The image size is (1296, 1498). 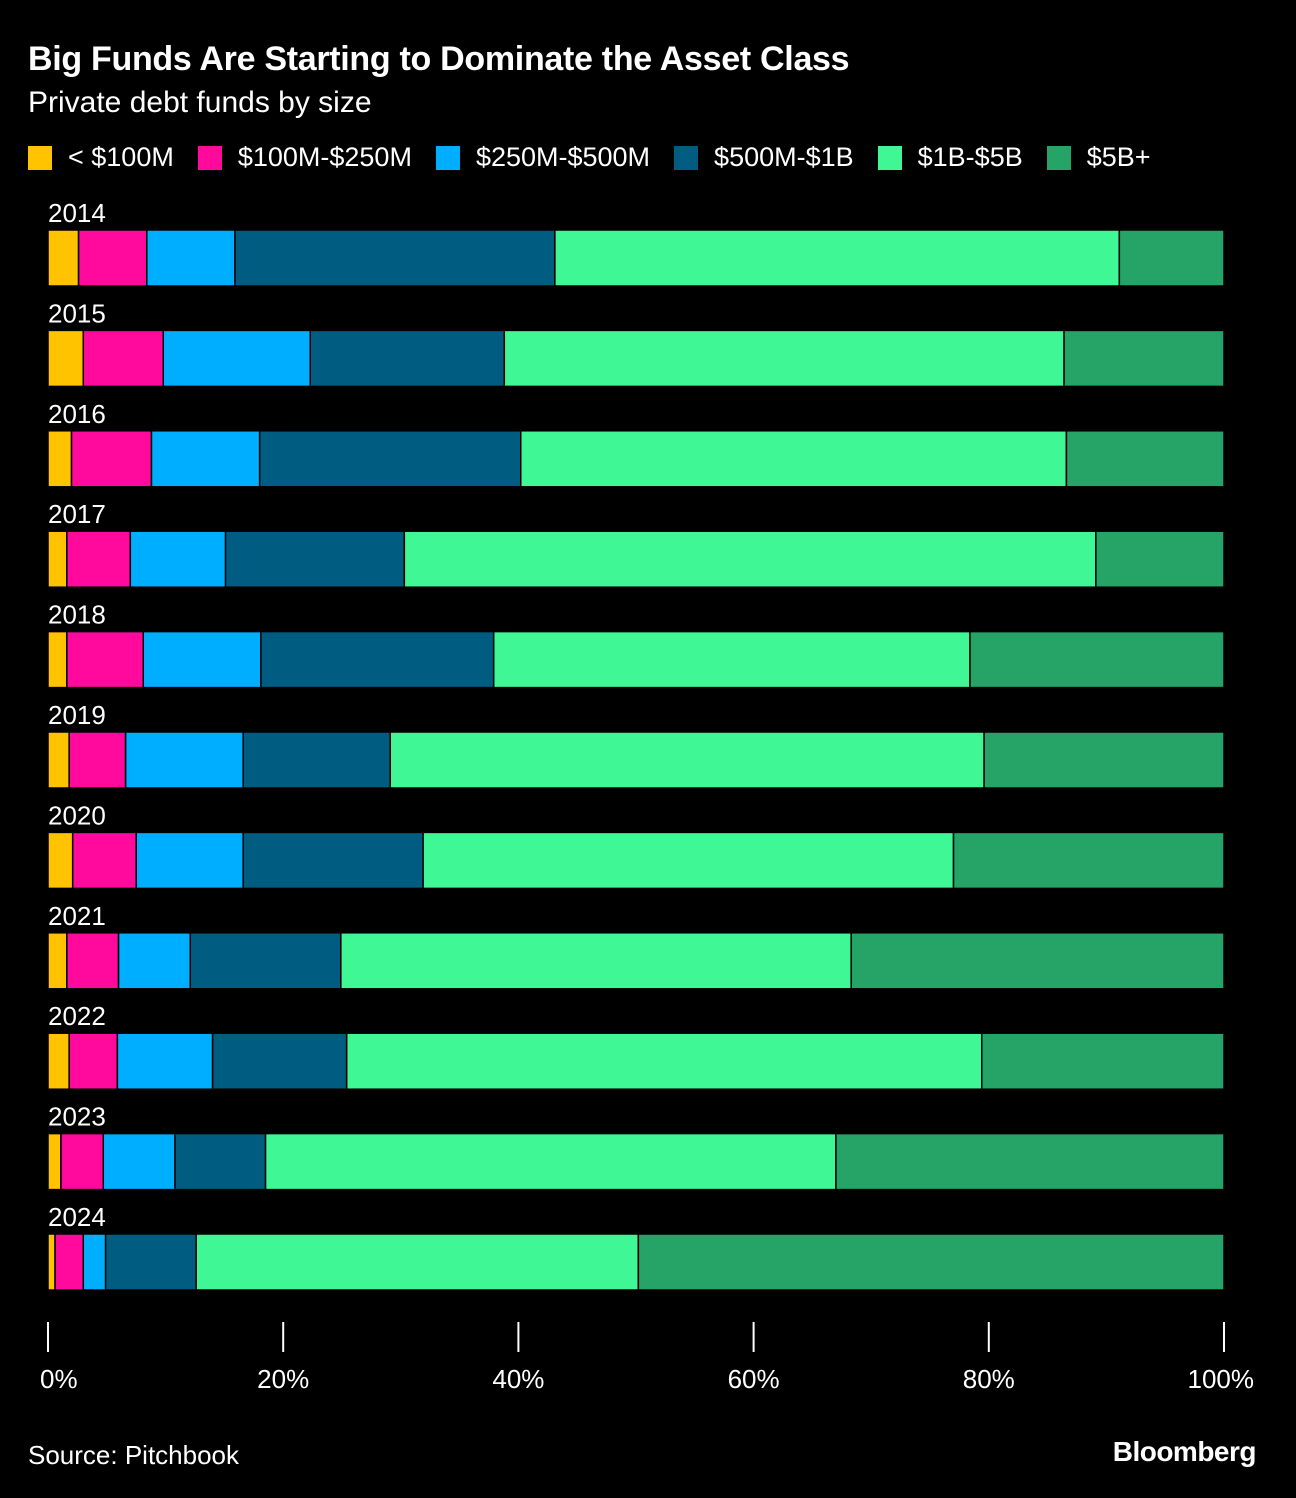 I want to click on year-label: 2022, so click(x=77, y=1016).